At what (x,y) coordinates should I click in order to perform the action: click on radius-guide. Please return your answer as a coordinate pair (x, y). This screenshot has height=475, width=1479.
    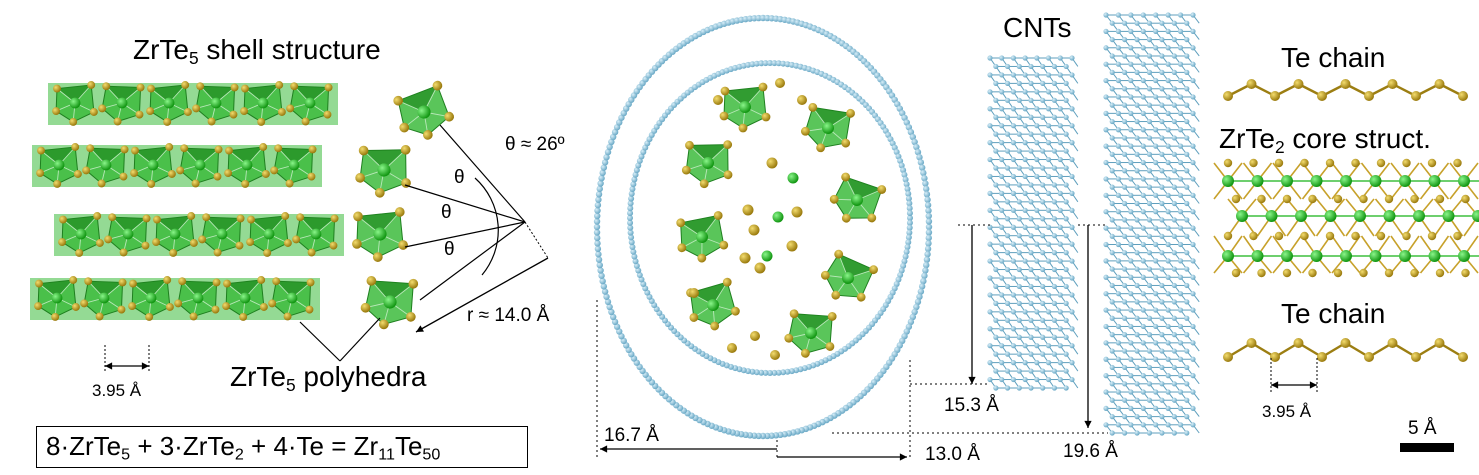
    Looking at the image, I should click on (536, 240).